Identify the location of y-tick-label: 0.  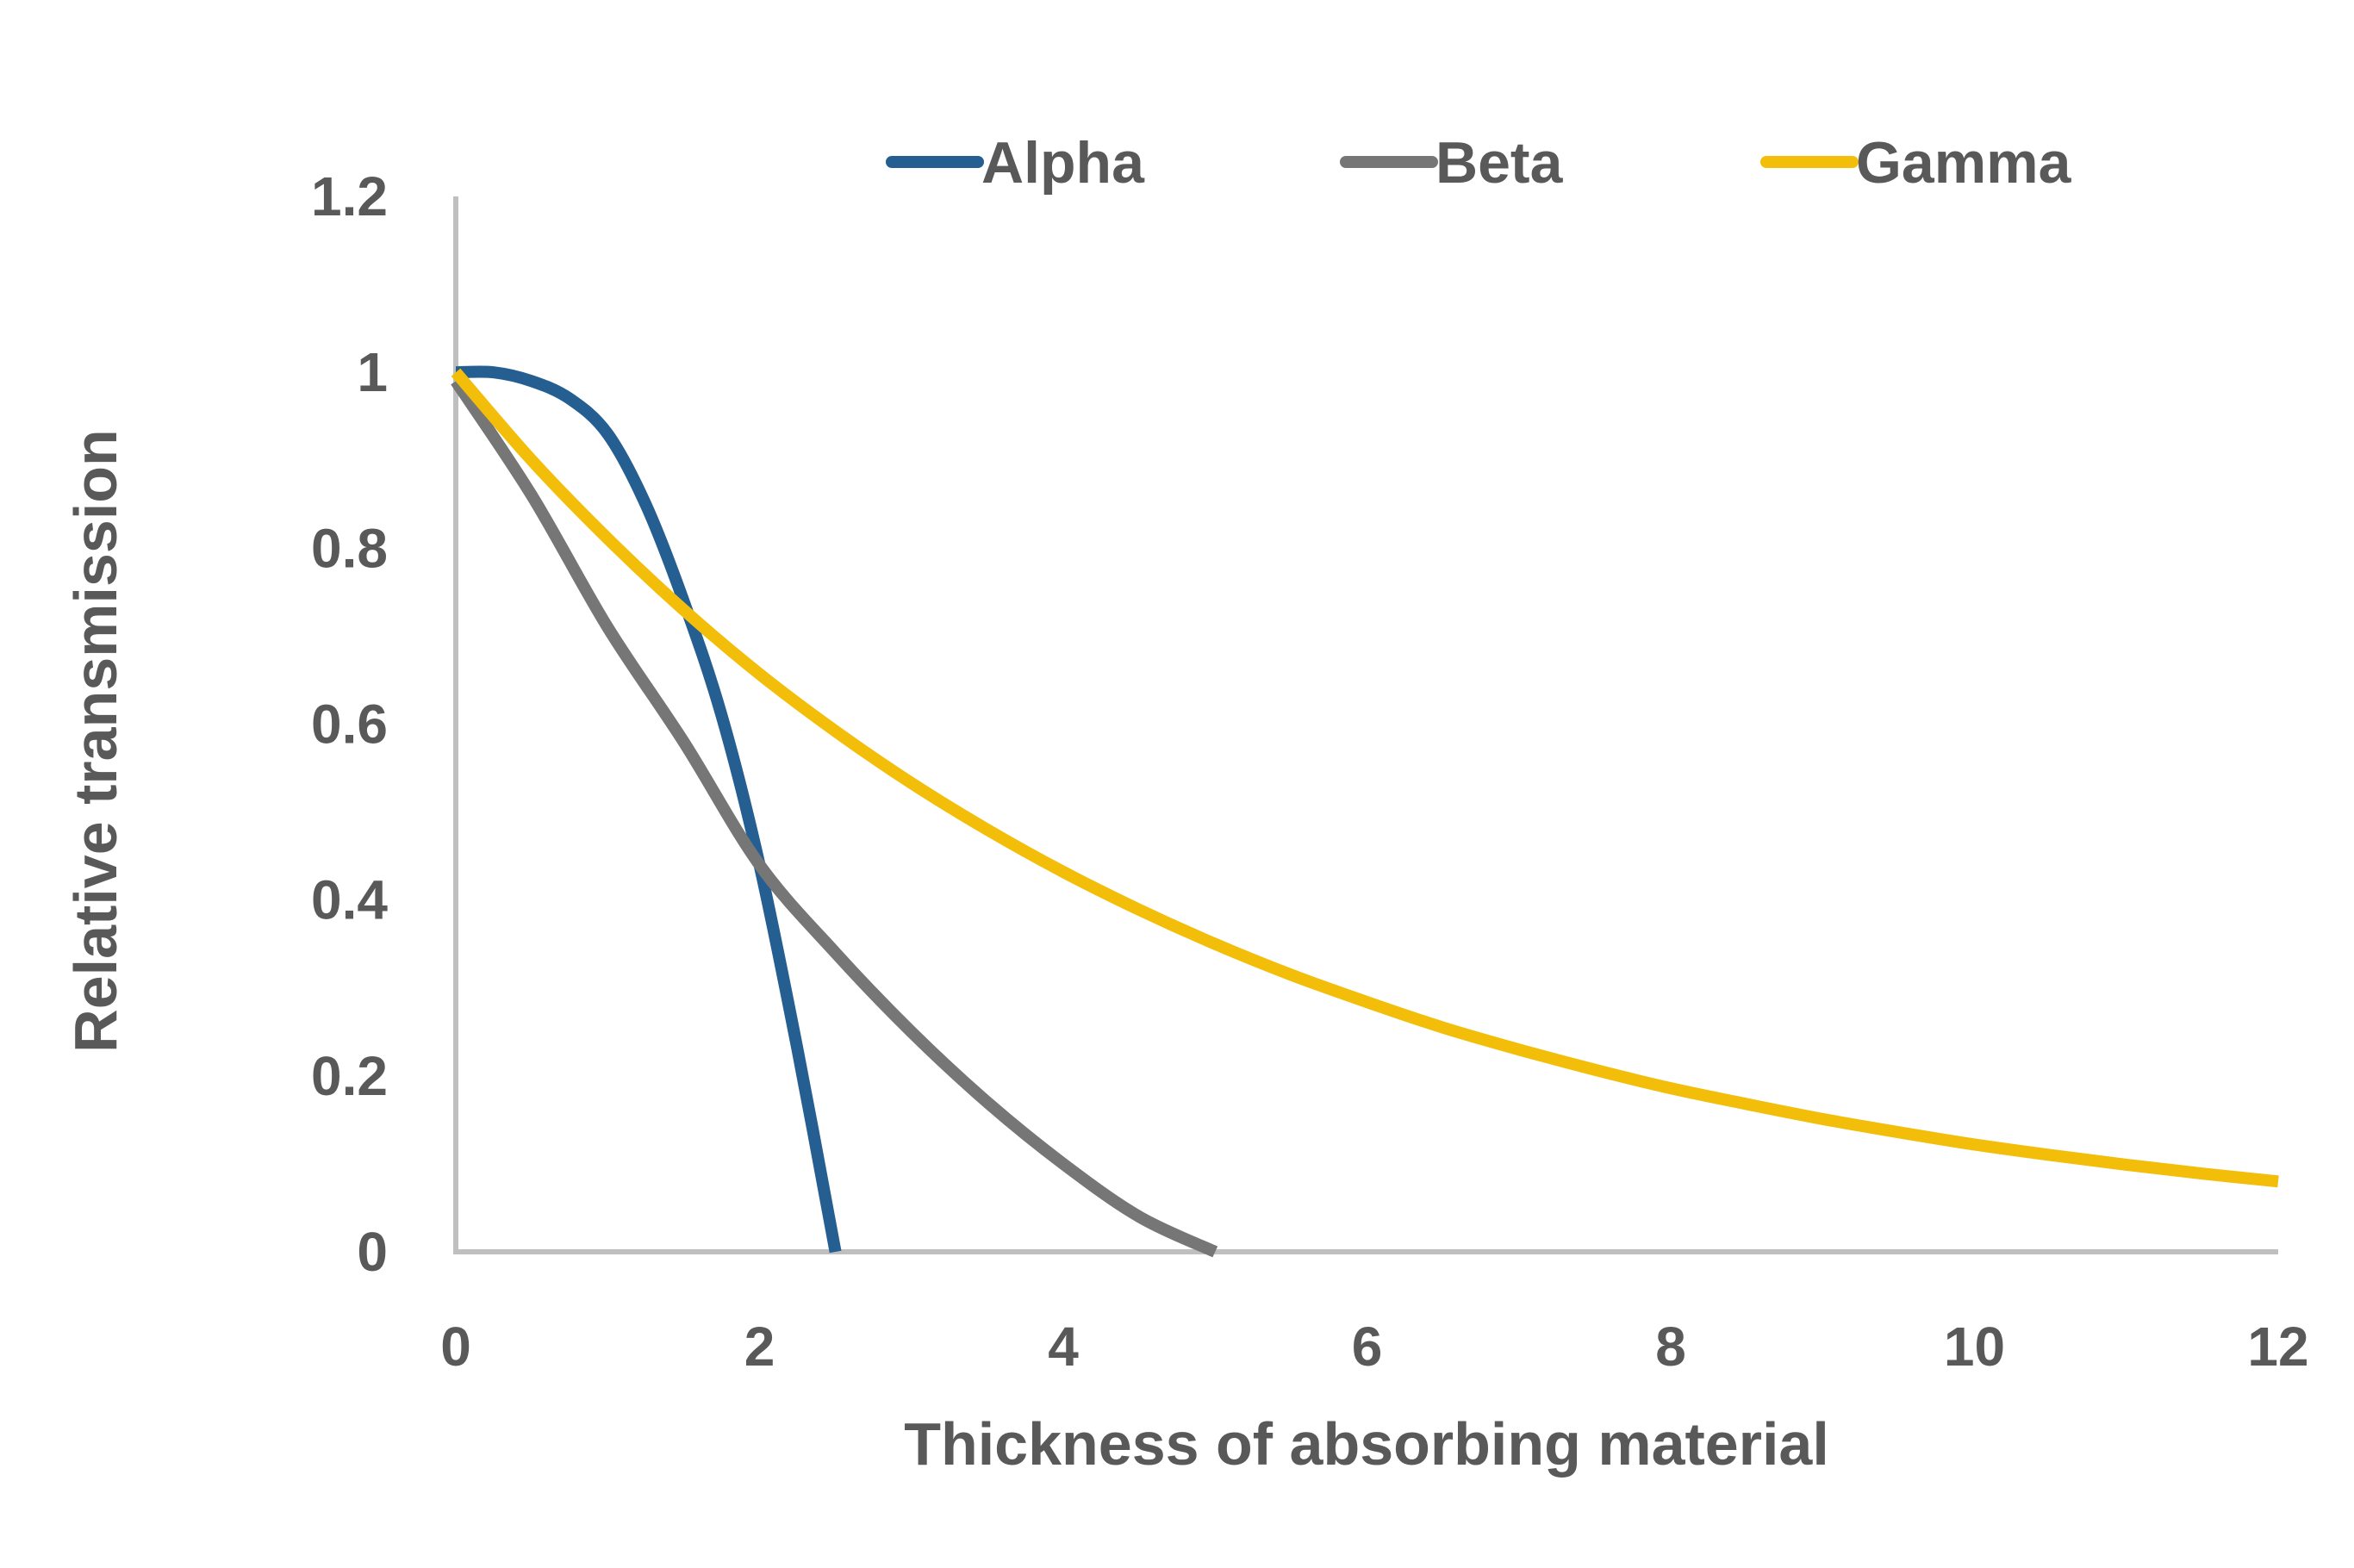
(372, 1252).